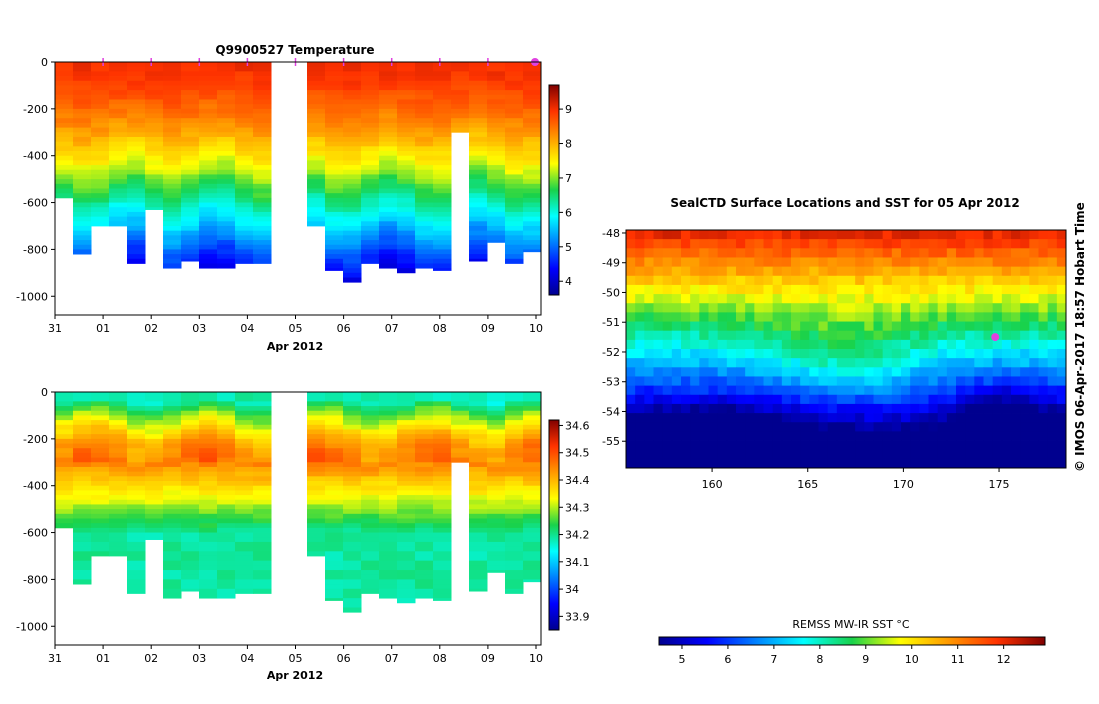  What do you see at coordinates (296, 328) in the screenshot?
I see `x-tick-label: 05` at bounding box center [296, 328].